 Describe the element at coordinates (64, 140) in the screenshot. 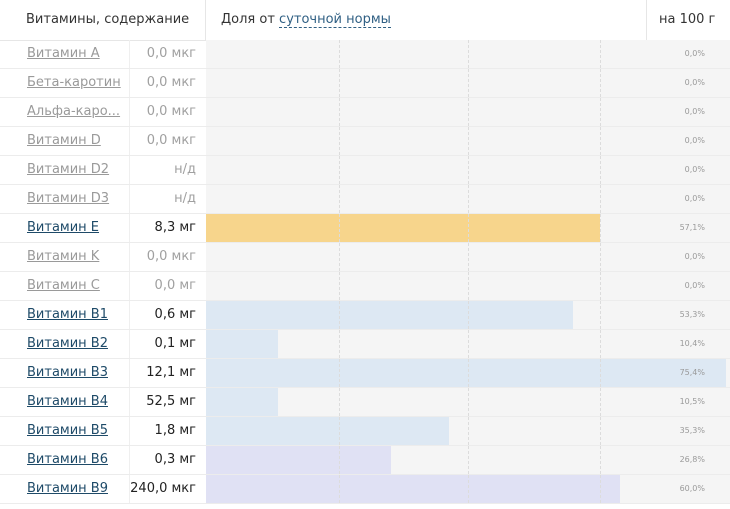

I see `vitamin-link: Витамин D` at that location.